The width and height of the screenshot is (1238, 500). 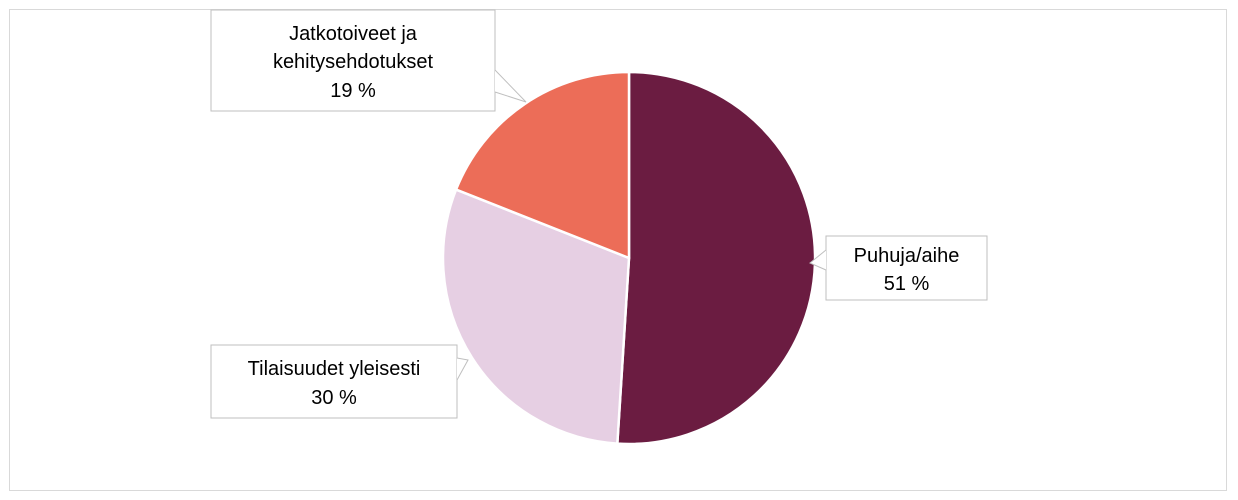 I want to click on callout-jatkotoiveet: Jatkotoiveet ja kehitysehdotukset 19 %, so click(x=368, y=60).